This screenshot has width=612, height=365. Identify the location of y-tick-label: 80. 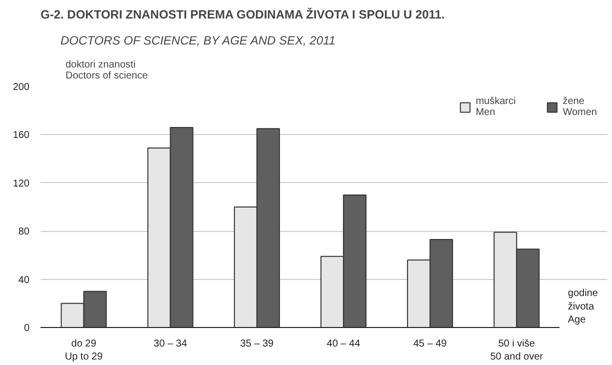
(24, 232).